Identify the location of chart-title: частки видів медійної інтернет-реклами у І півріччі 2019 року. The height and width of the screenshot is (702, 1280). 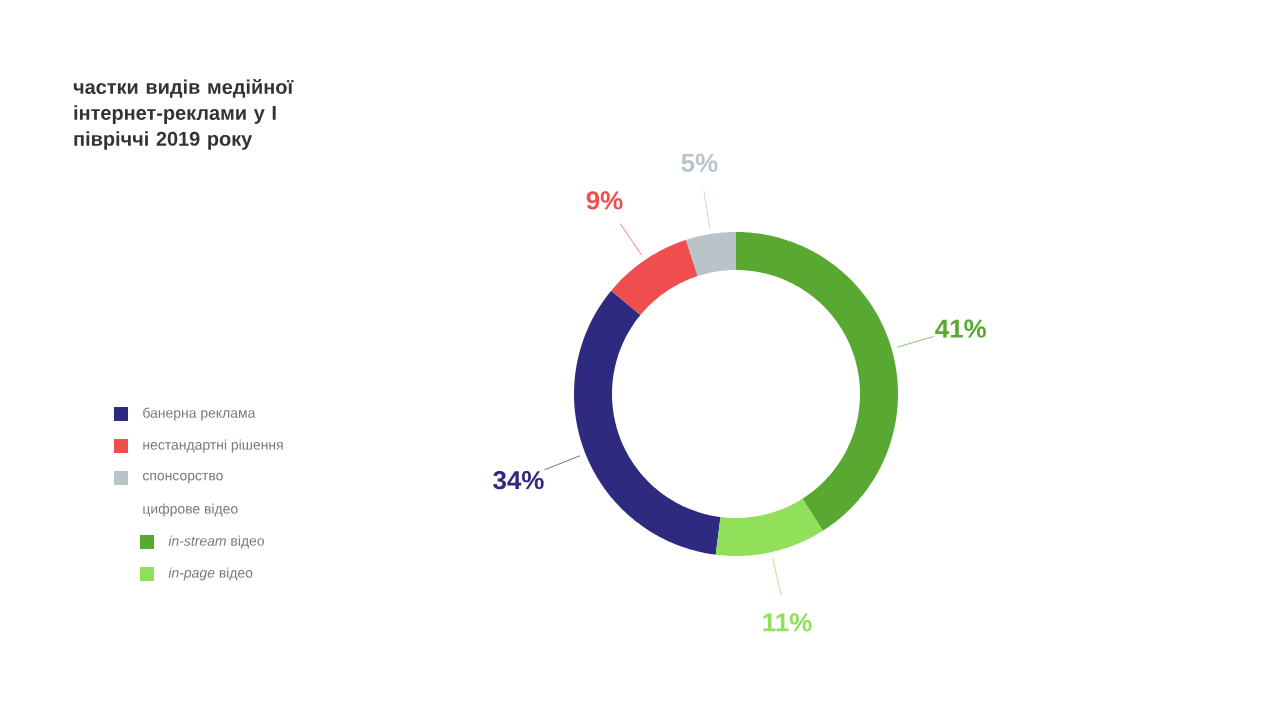
(183, 114).